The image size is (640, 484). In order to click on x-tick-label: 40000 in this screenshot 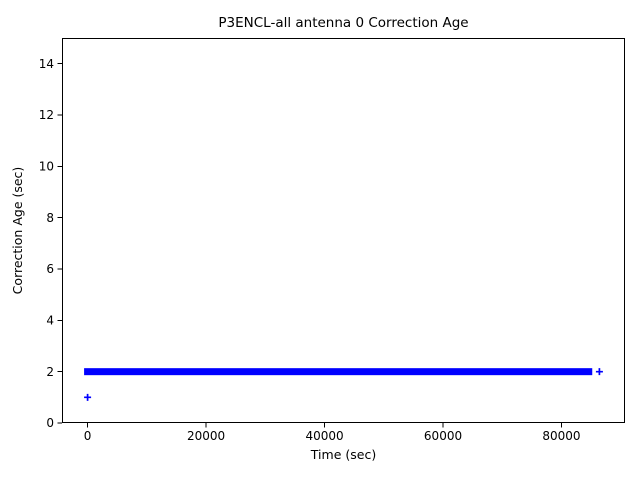, I will do `click(324, 436)`.